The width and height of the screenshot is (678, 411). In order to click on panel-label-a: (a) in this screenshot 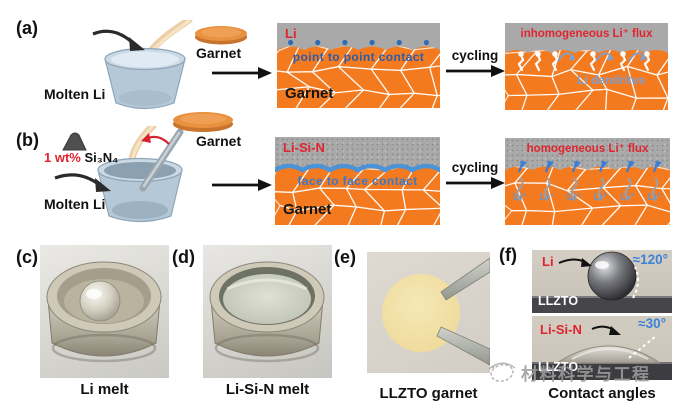, I will do `click(27, 28)`.